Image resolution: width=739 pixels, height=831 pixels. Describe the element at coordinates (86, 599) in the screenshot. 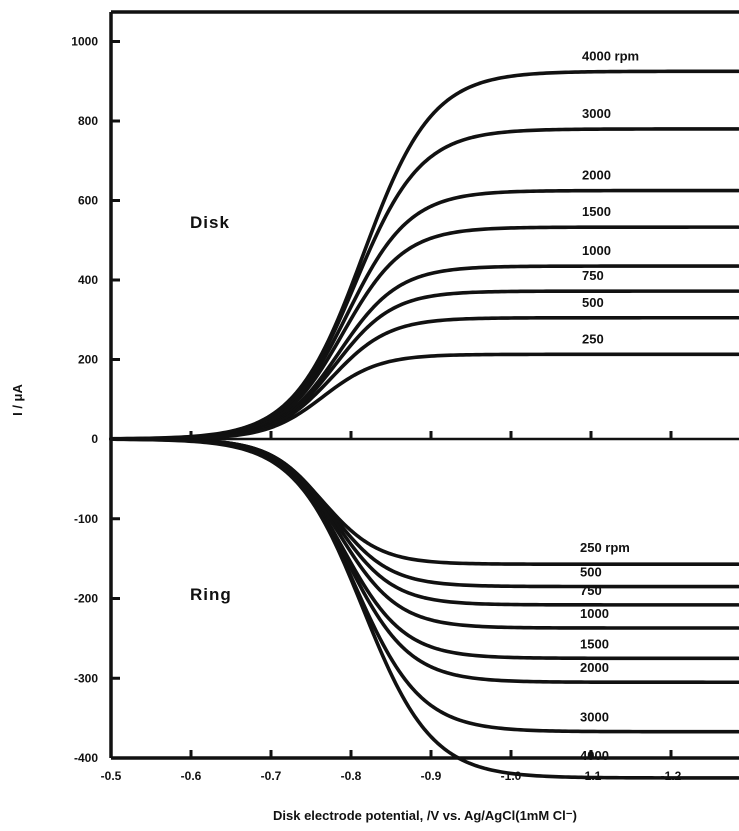

I see `y-tick-label: -200` at that location.